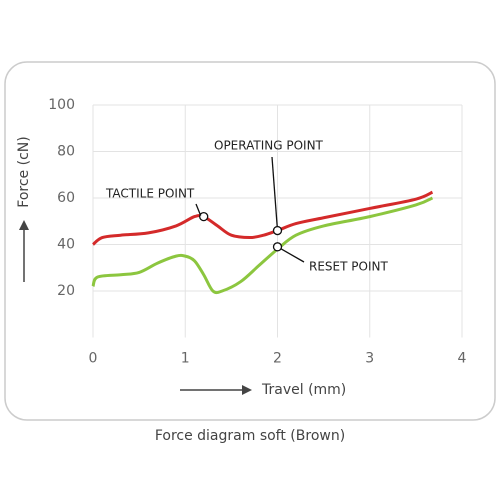 The height and width of the screenshot is (500, 500). What do you see at coordinates (269, 146) in the screenshot?
I see `annotation-label: OPERATING POINT` at bounding box center [269, 146].